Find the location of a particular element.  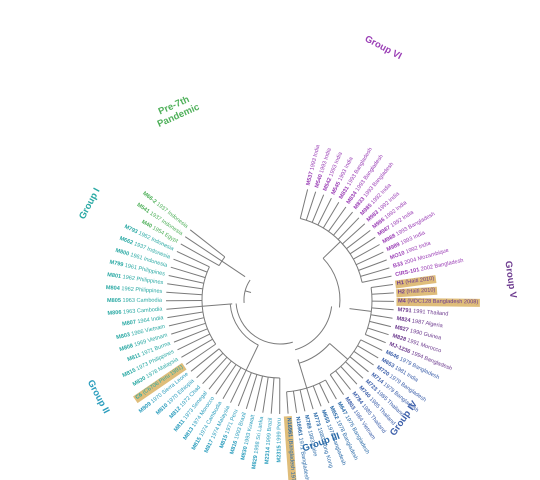

clade-arc-group1 is located at coordinates (209, 305).